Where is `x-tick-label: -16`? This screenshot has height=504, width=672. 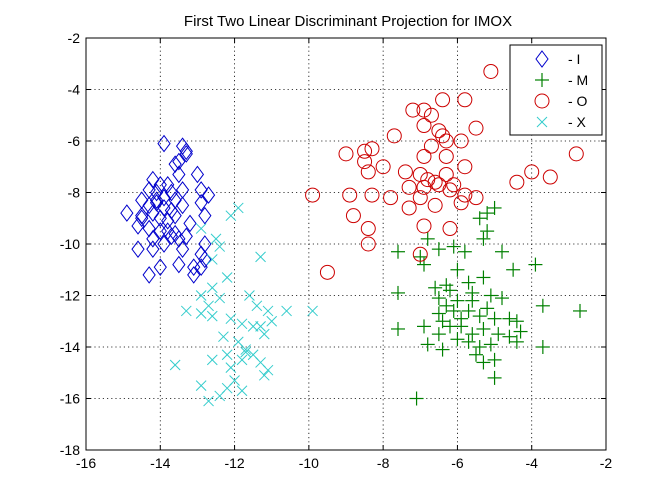
x-tick-label: -16 is located at coordinates (86, 463).